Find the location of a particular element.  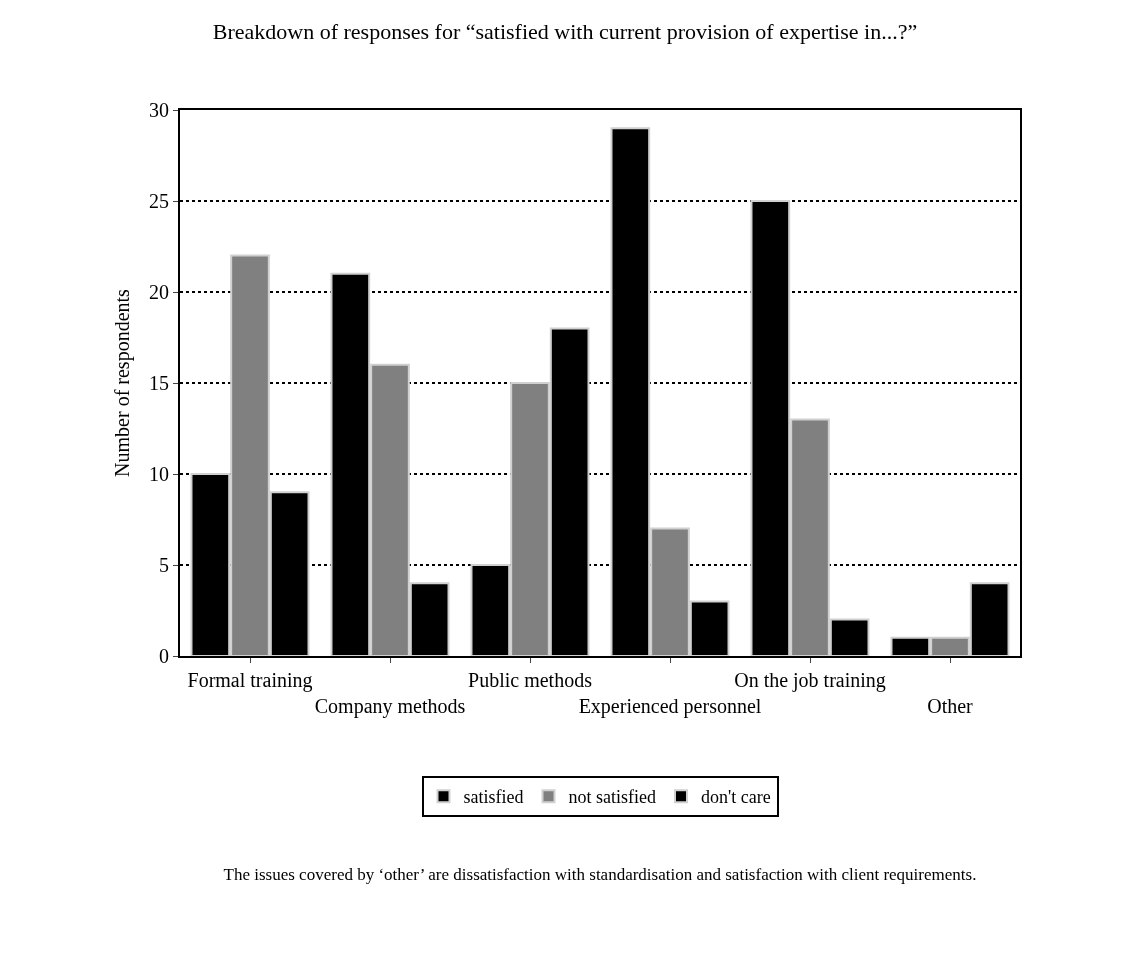

x-tick-label: Company methods is located at coordinates (390, 706).